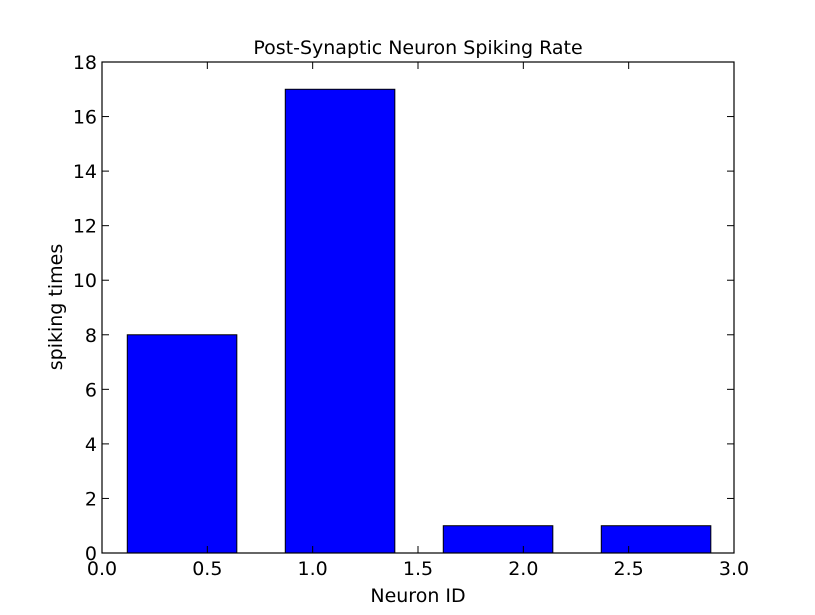 This screenshot has width=815, height=615. What do you see at coordinates (91, 554) in the screenshot?
I see `y-tick-label-0: 0` at bounding box center [91, 554].